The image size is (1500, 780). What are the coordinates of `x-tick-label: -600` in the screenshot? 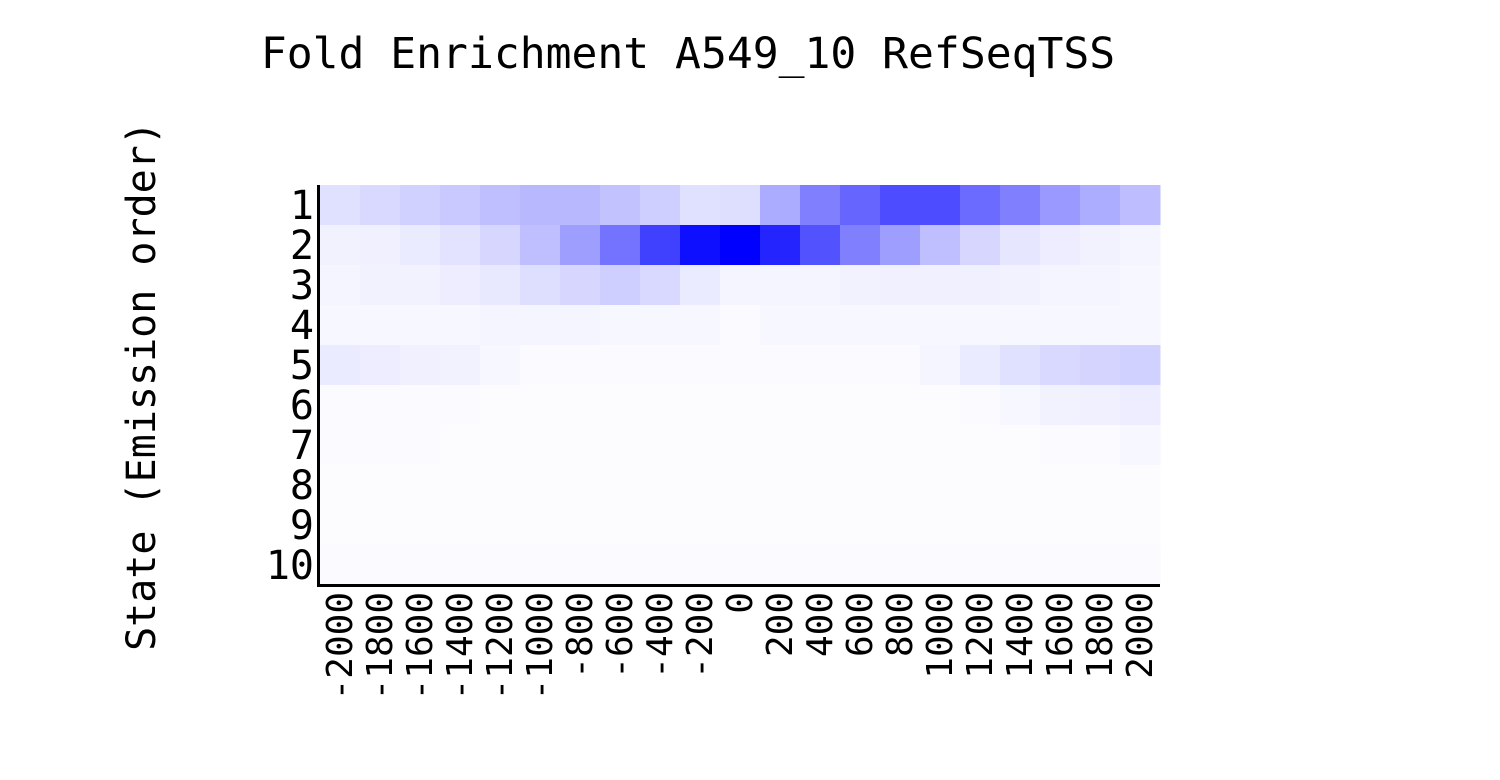 It's located at (620, 635).